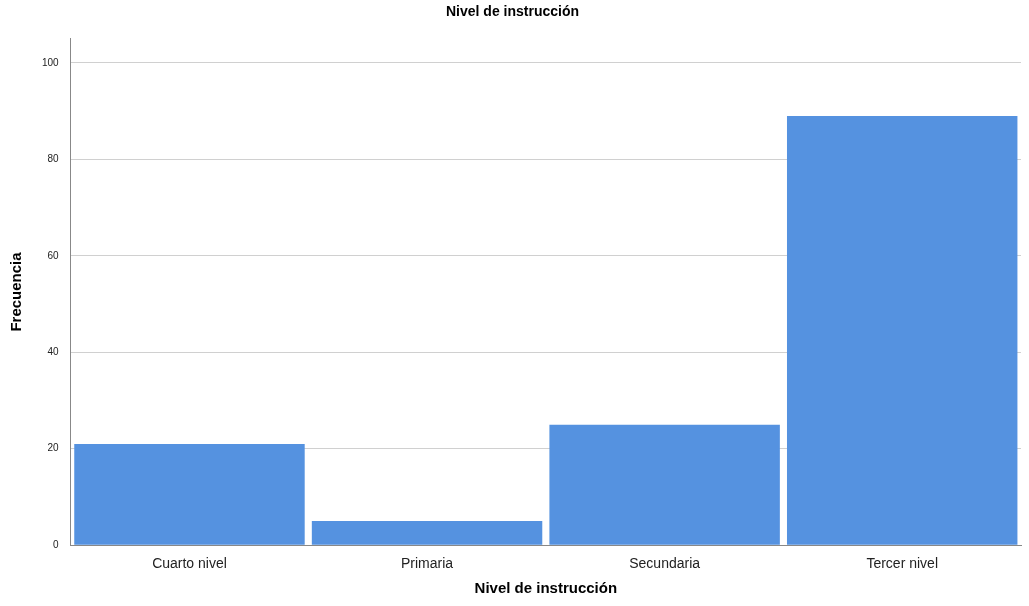 This screenshot has height=606, width=1029. What do you see at coordinates (51, 62) in the screenshot?
I see `y-tick-label: 100` at bounding box center [51, 62].